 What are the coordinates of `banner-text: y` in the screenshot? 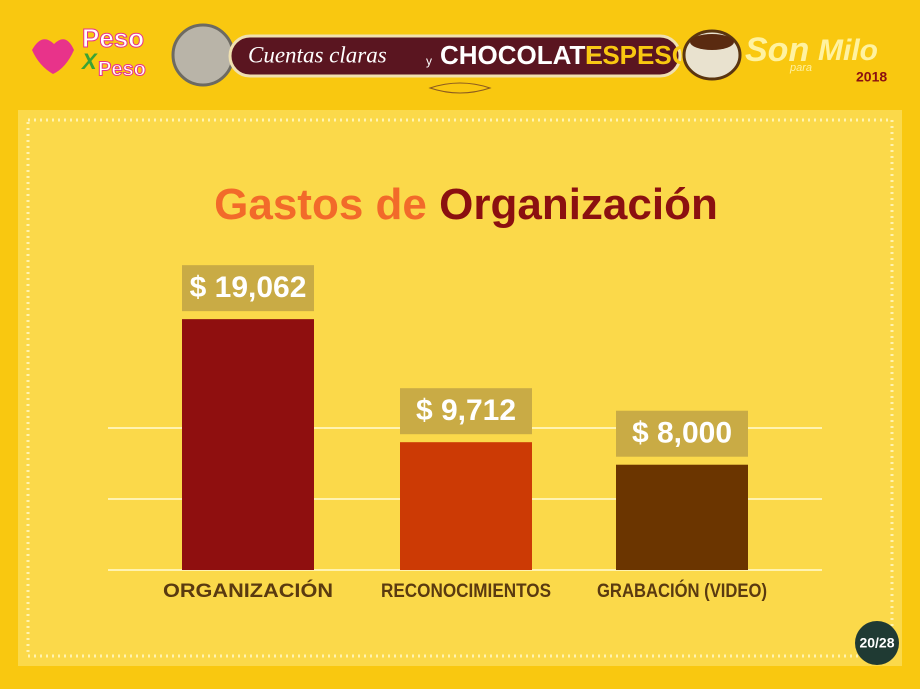 It's located at (429, 61).